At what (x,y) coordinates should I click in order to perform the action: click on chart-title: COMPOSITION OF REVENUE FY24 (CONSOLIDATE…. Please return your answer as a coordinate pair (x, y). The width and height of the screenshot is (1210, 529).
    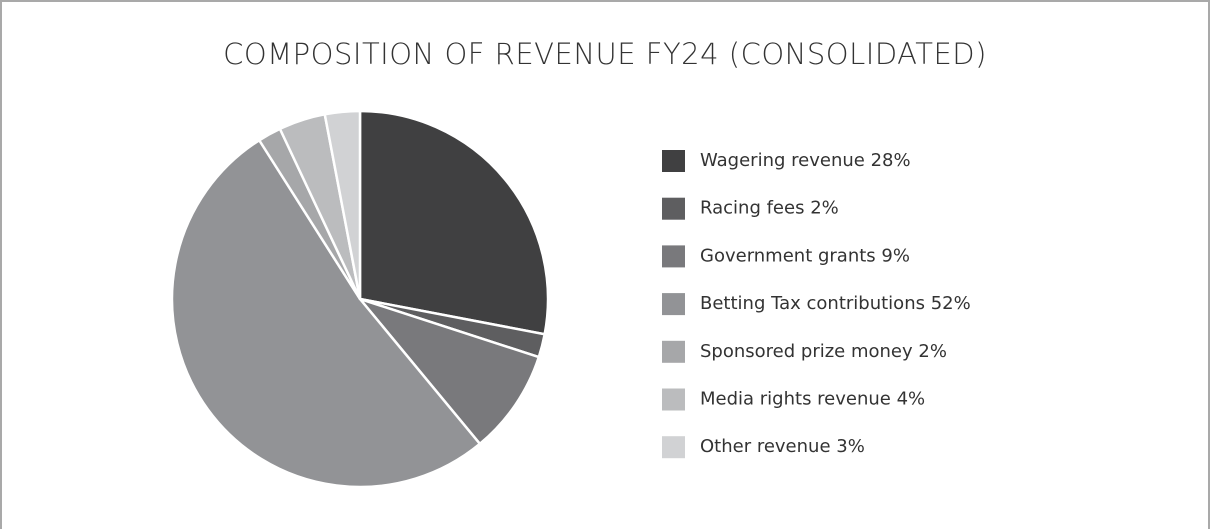
    Looking at the image, I should click on (605, 54).